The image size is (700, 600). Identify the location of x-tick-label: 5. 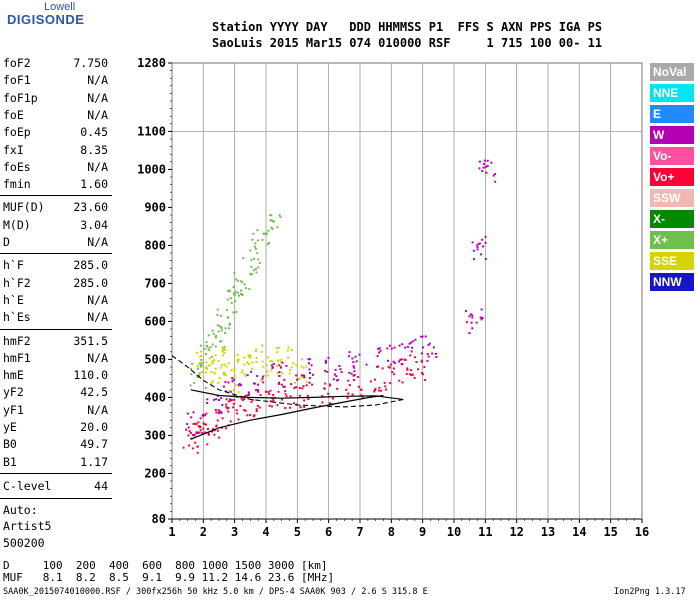
(297, 532).